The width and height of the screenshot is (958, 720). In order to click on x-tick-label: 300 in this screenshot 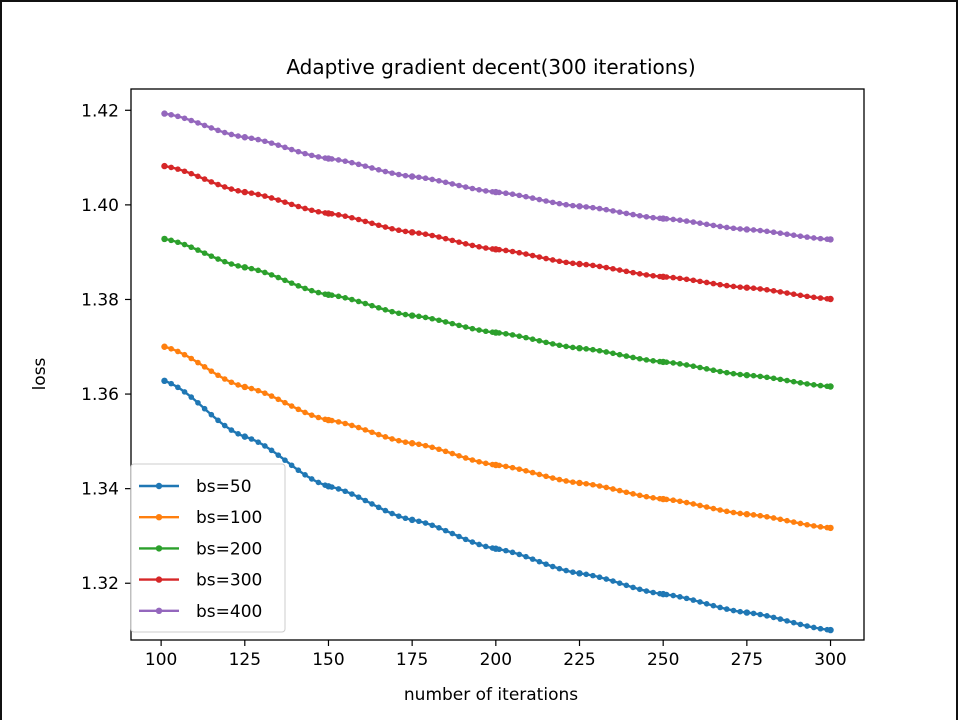, I will do `click(830, 660)`.